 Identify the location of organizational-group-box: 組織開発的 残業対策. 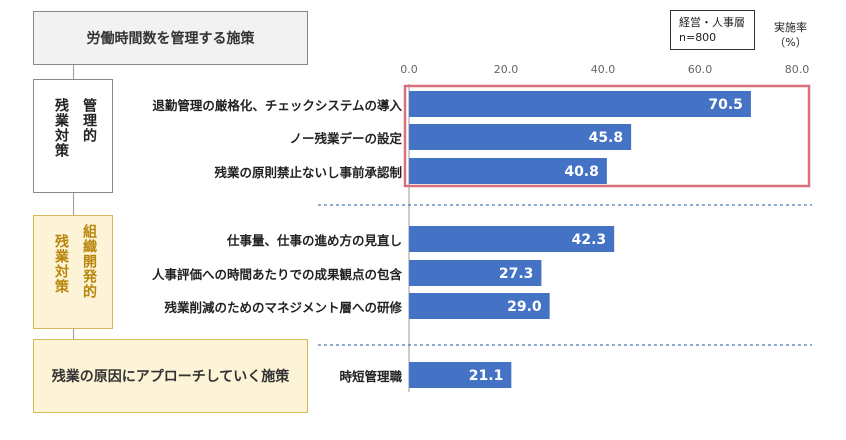
(73, 272).